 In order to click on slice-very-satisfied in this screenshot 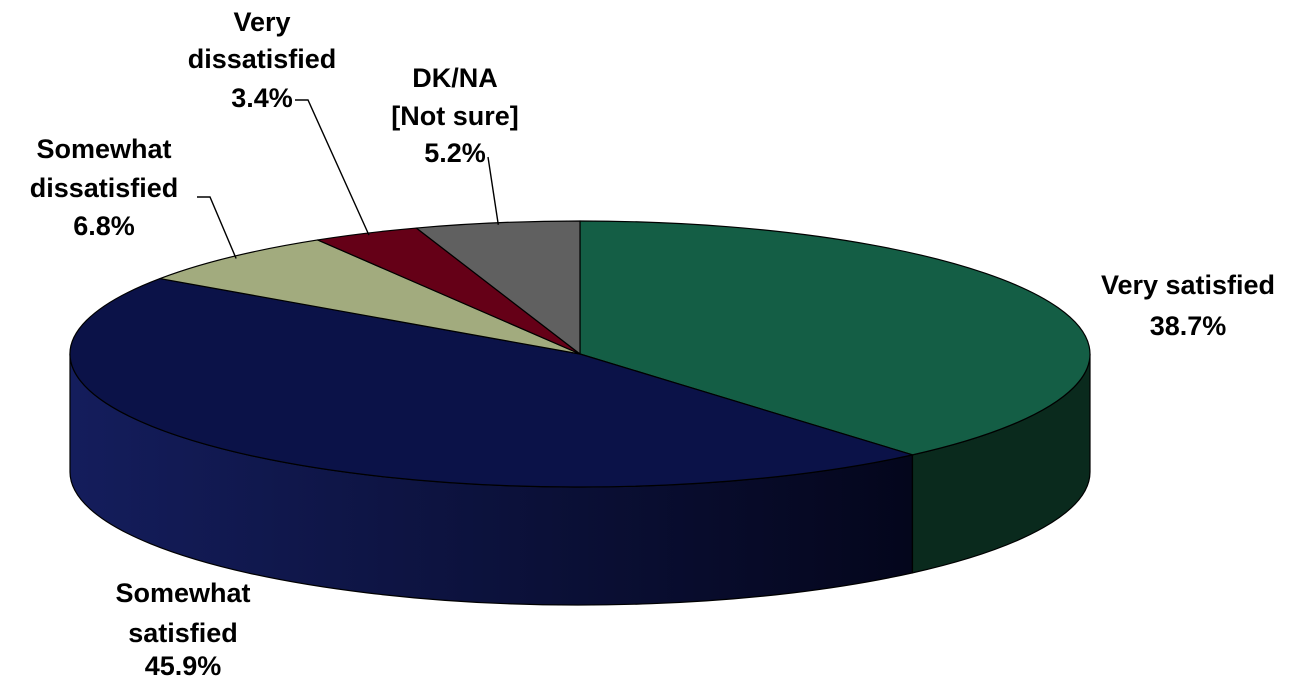, I will do `click(835, 338)`.